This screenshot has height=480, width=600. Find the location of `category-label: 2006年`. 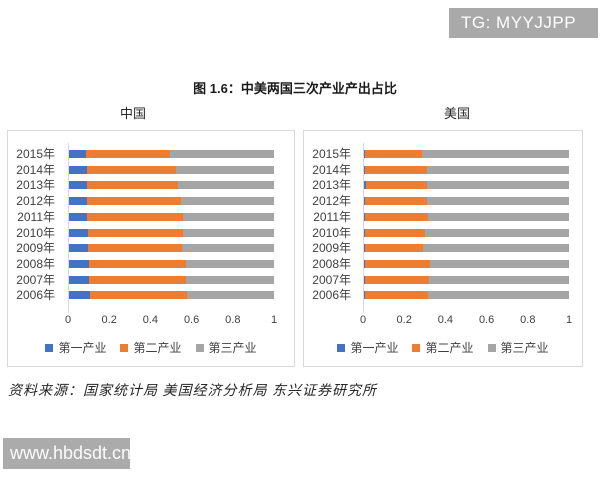

category-label: 2006年 is located at coordinates (331, 295).